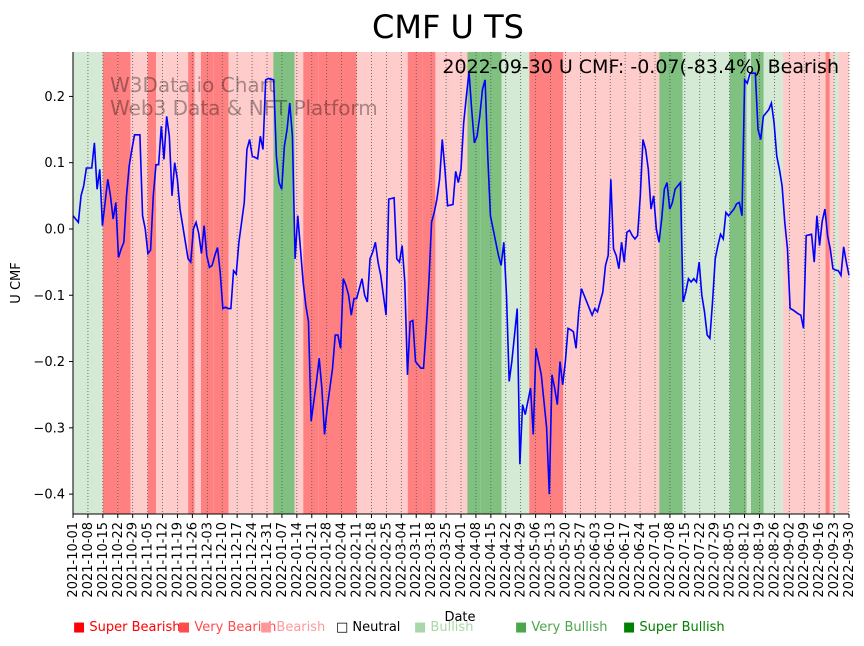 The height and width of the screenshot is (646, 864). What do you see at coordinates (625, 560) in the screenshot?
I see `x-tick-label-37: 2022-06-17` at bounding box center [625, 560].